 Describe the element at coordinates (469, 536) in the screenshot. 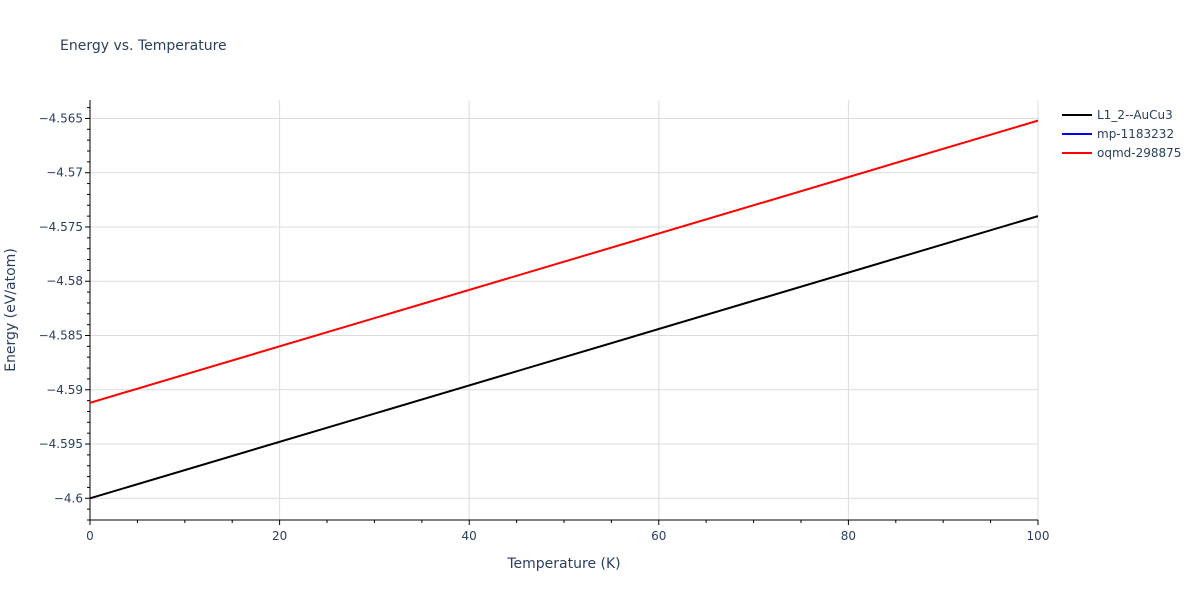

I see `x-tick-label: 40` at that location.